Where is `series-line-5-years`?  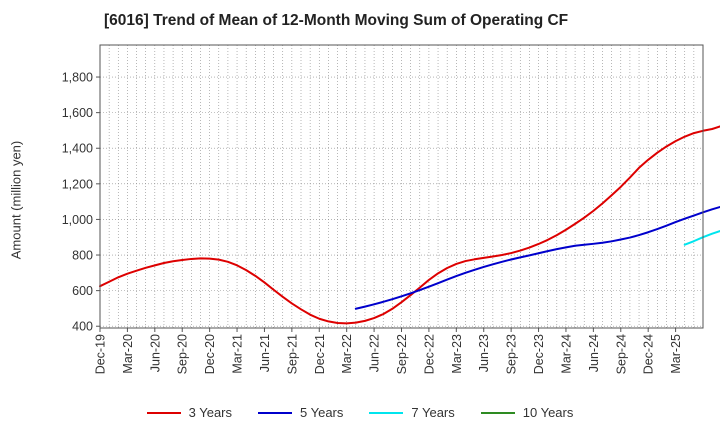 series-line-5-years is located at coordinates (537, 257).